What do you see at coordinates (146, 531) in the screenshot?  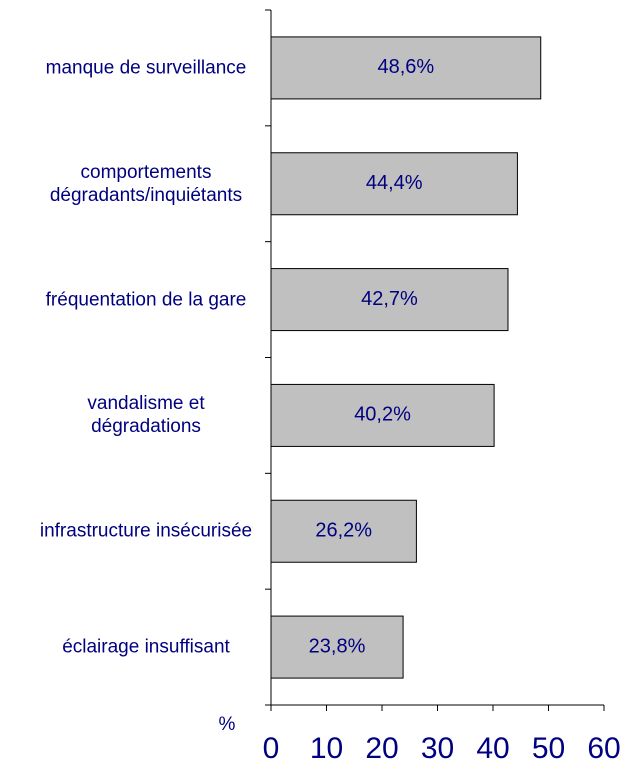 I see `category-label: infrastructure insécurisée` at bounding box center [146, 531].